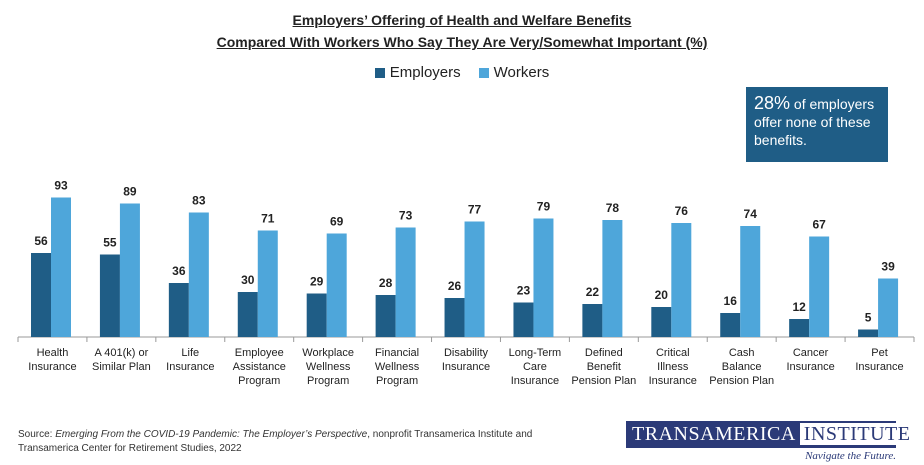 Image resolution: width=924 pixels, height=465 pixels. I want to click on data-label: 30, so click(248, 280).